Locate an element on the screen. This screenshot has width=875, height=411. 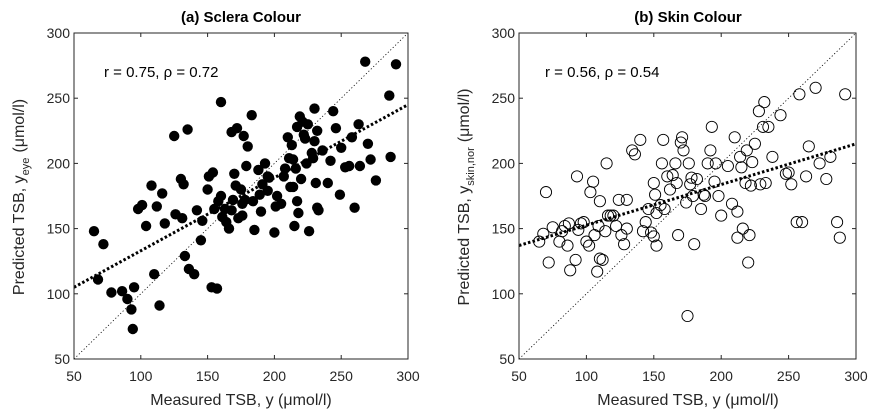
panel-a-x-tick-label: 150 is located at coordinates (208, 376).